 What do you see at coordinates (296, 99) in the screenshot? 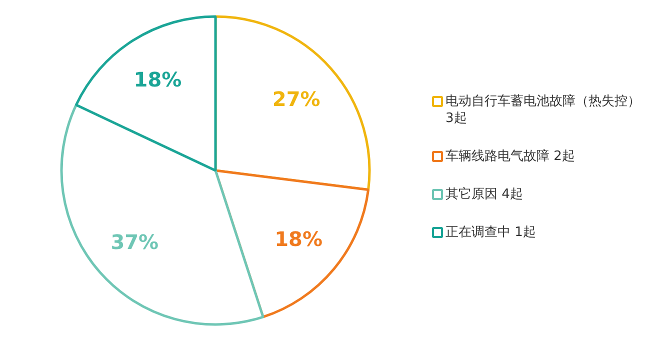
I see `data-label: 27%` at bounding box center [296, 99].